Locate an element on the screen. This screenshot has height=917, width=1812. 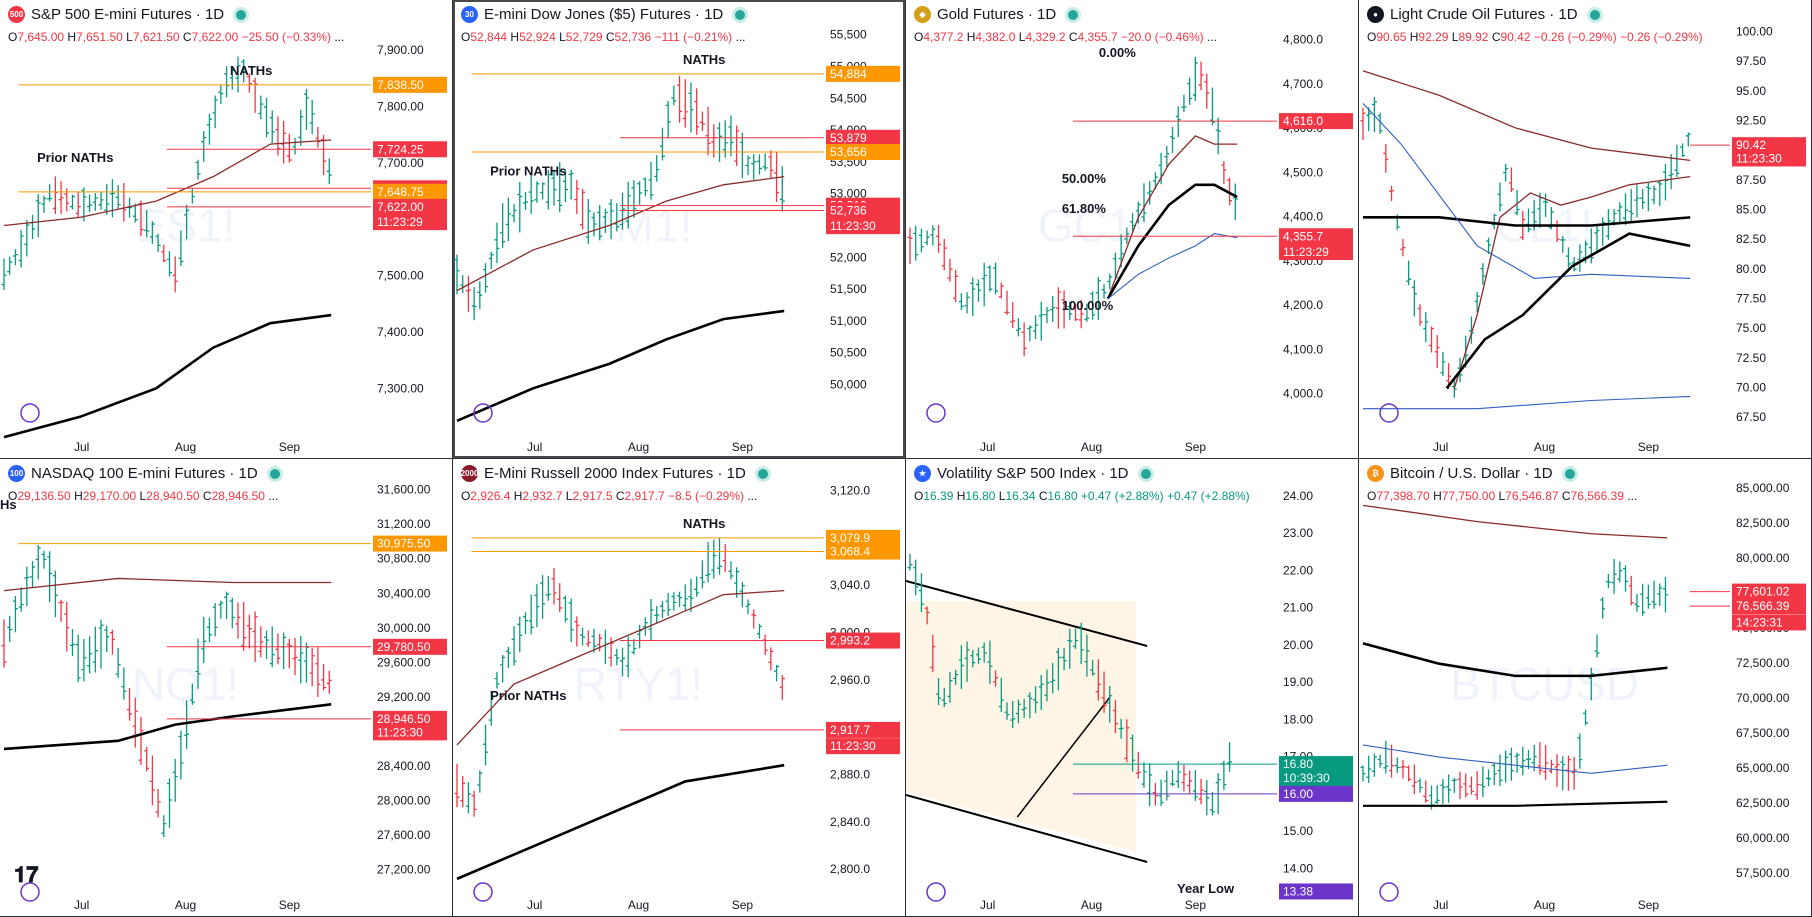
symbol-title: S&P 500 E-mini Futures · 1D is located at coordinates (128, 14).